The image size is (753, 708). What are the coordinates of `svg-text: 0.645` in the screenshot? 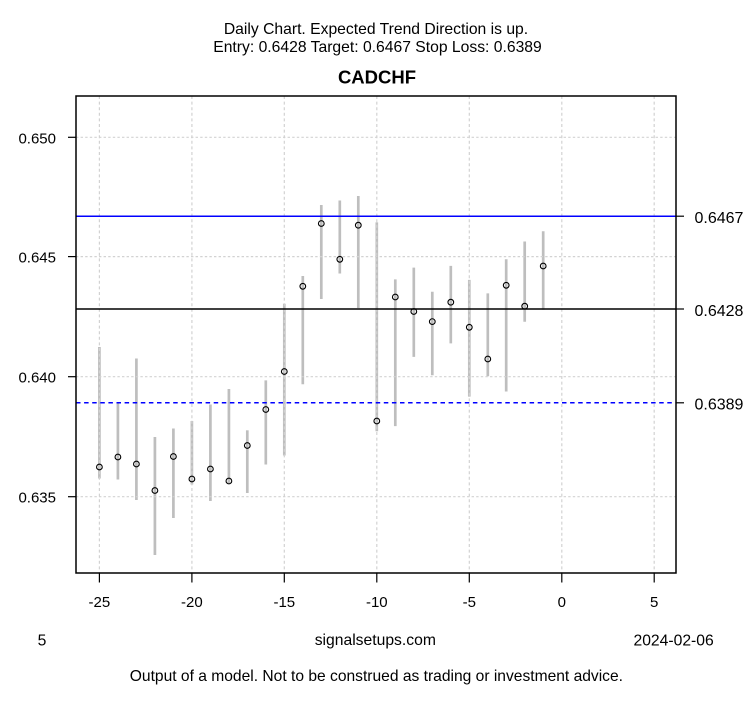 It's located at (37, 258).